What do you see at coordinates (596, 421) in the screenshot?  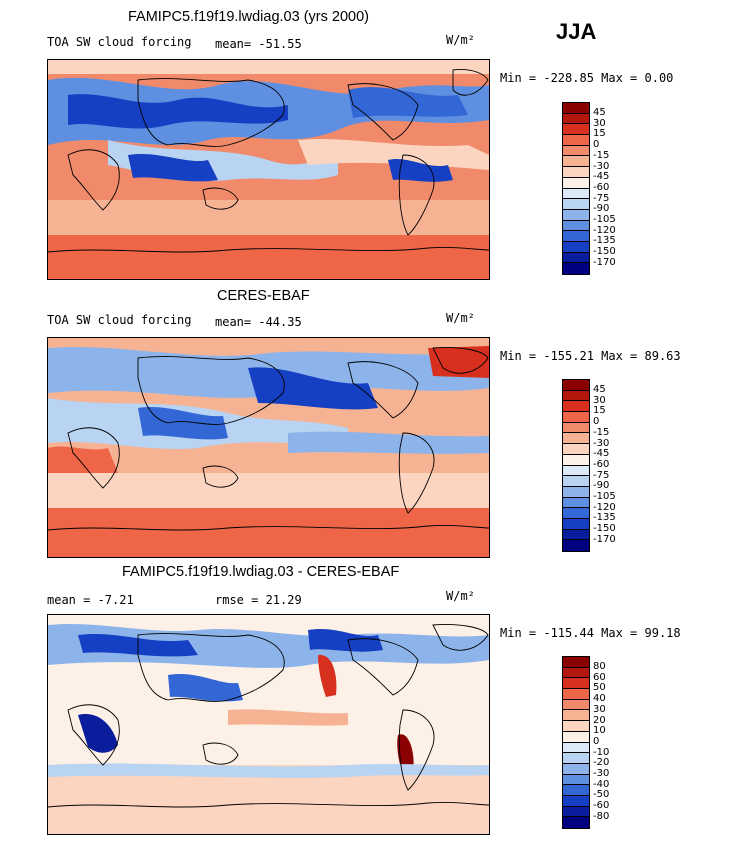 I see `panel2-cbar-label: 0` at bounding box center [596, 421].